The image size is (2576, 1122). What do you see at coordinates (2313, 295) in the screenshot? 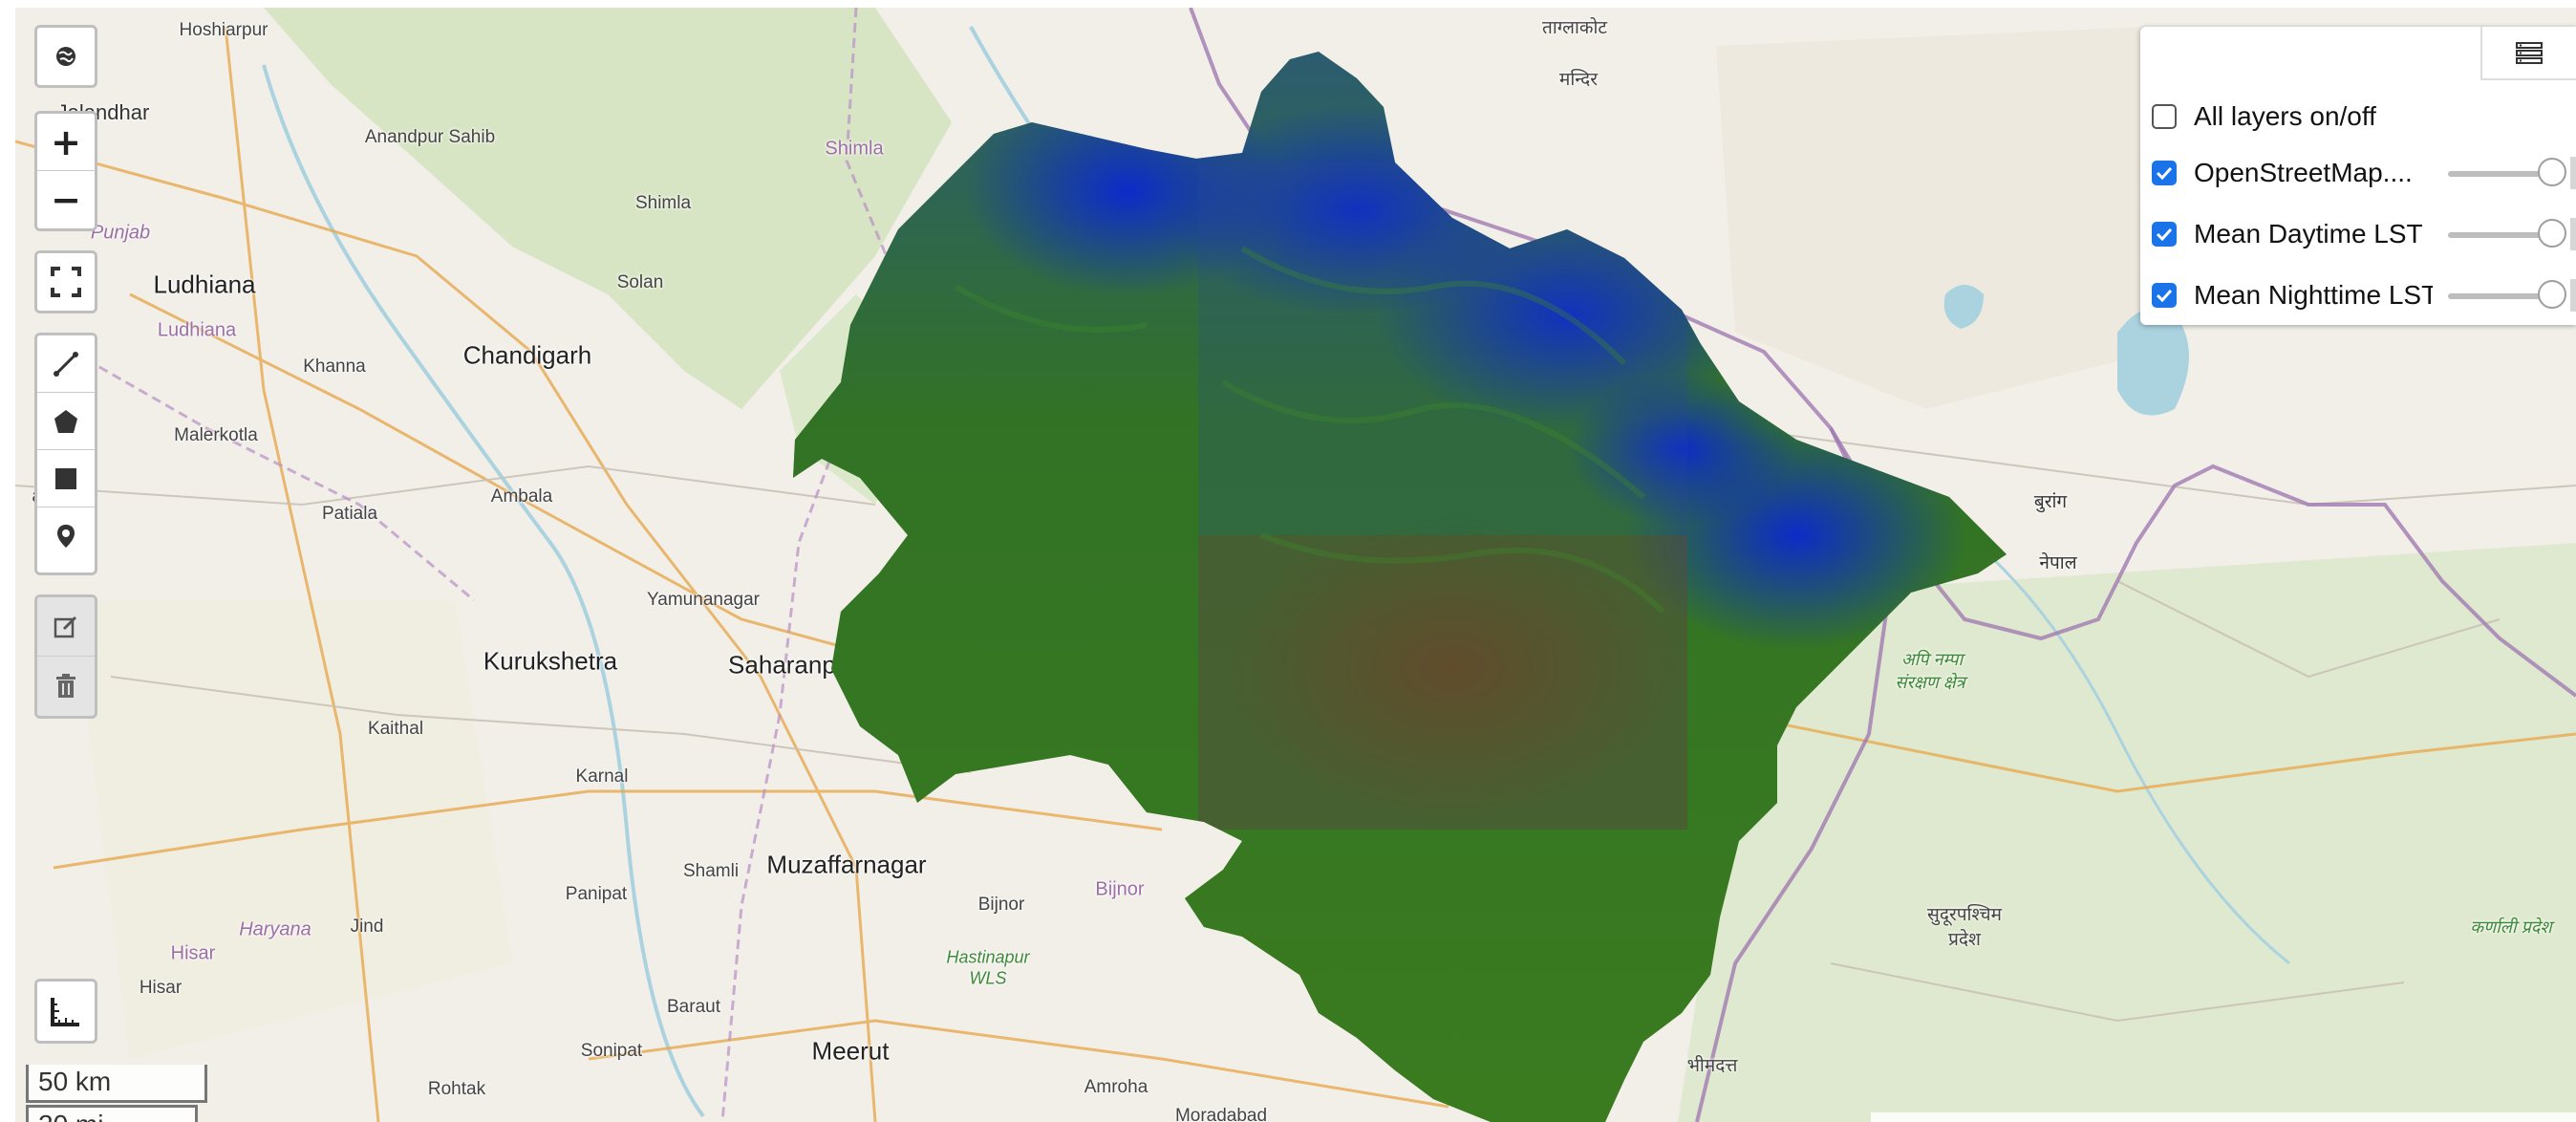
I see `layer-label-nighttime-lst: Mean Nighttime LST` at bounding box center [2313, 295].